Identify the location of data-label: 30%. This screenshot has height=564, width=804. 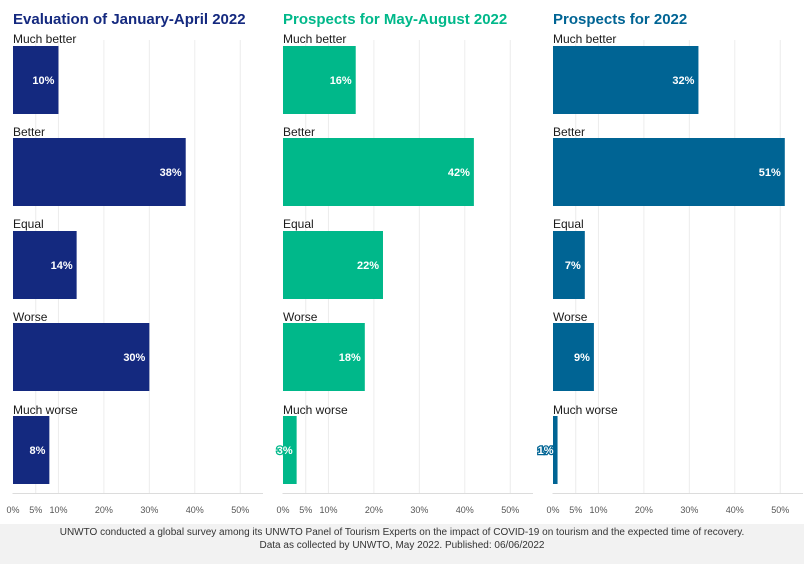
(134, 358).